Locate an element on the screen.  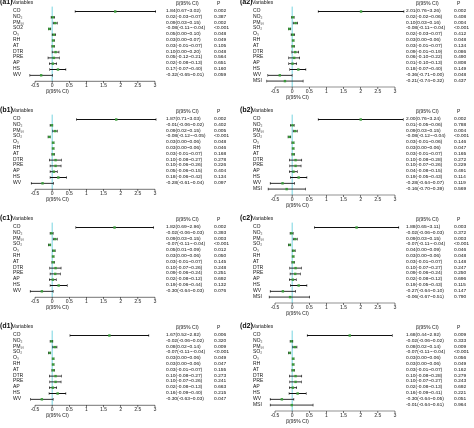
ci-text: 0.08(0.02~0.14) is located at coordinates (423, 347).